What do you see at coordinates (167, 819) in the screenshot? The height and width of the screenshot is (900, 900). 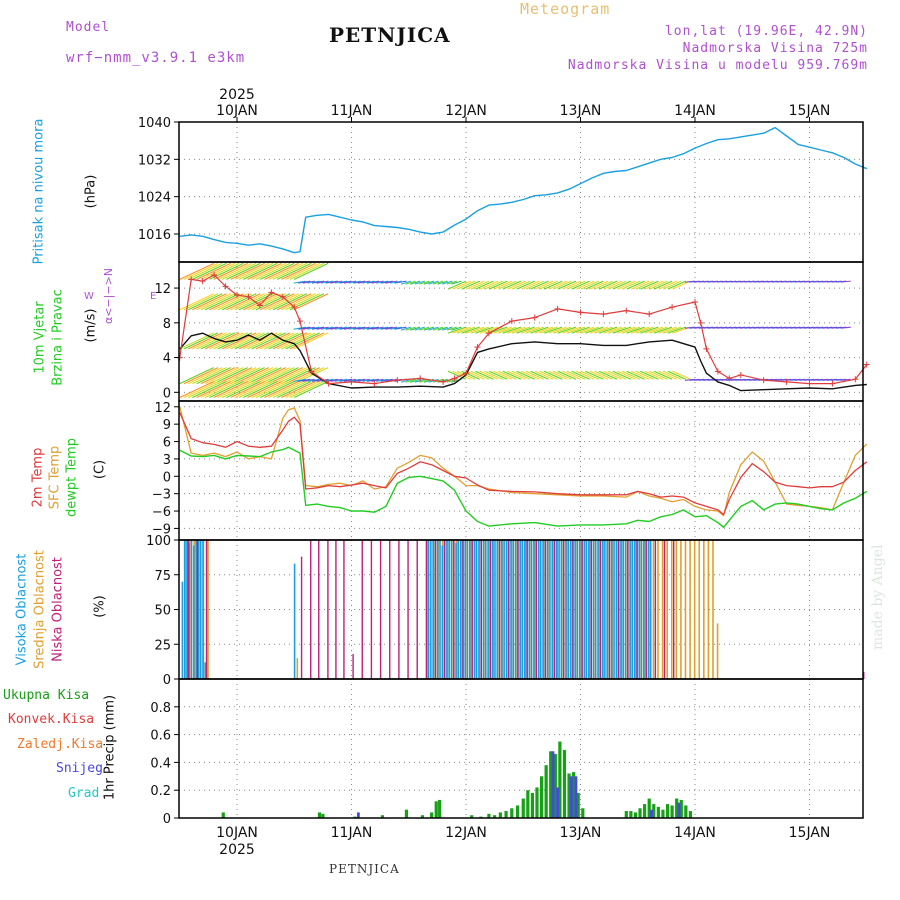 I see `ytick-label-4-0: 0` at bounding box center [167, 819].